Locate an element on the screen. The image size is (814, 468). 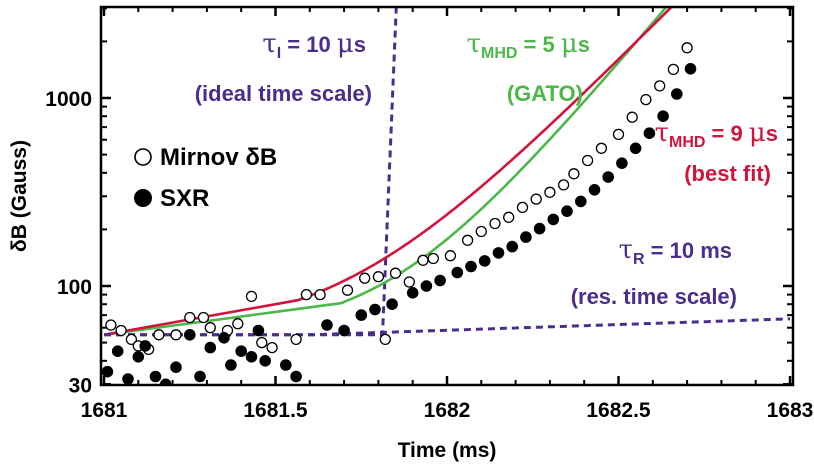
annotation-bestfit: τMHD = 9 μs (best fit) is located at coordinates (716, 152).